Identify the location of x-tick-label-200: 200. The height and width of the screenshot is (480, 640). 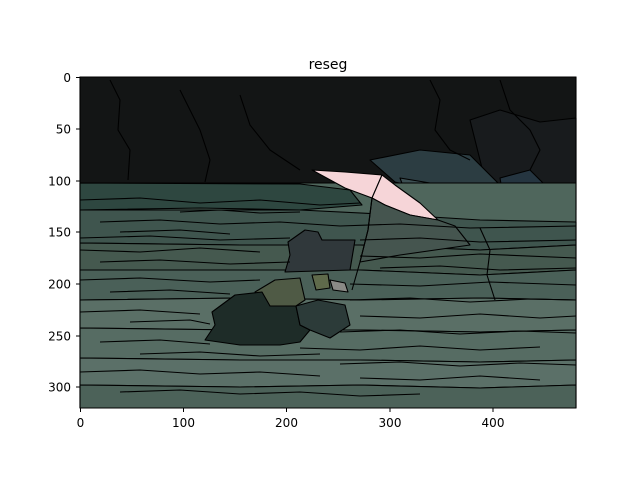
(286, 423).